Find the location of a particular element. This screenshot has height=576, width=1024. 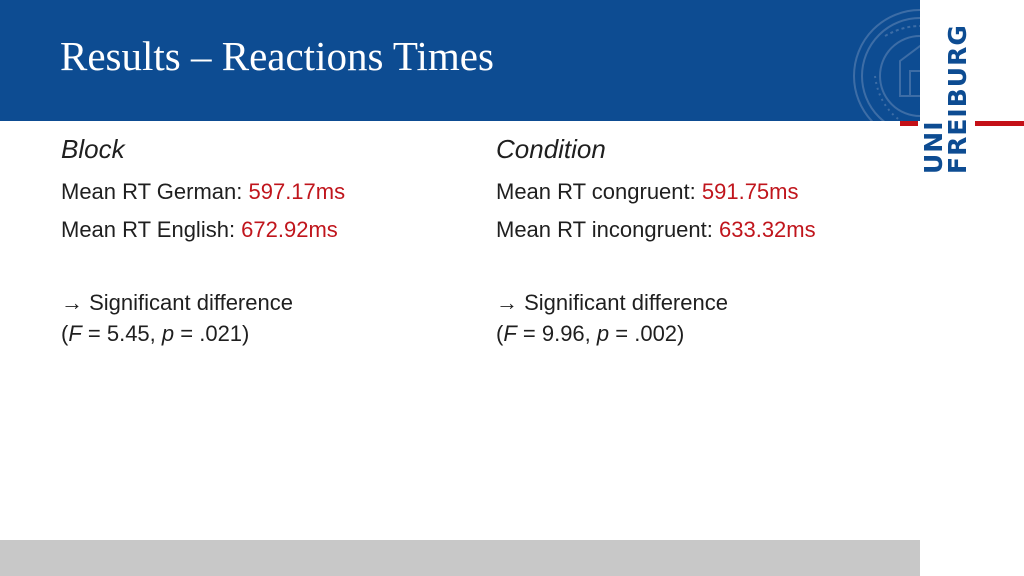

stat-label: Mean RT incongruent: is located at coordinates (607, 229).